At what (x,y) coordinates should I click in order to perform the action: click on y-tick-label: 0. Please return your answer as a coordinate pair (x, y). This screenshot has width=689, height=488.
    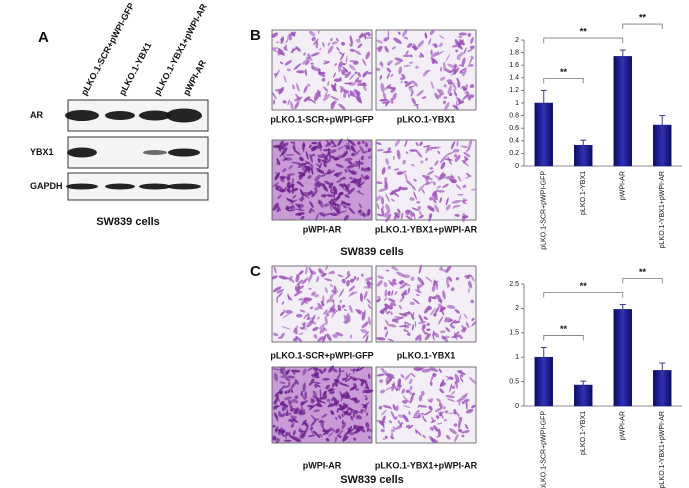
    Looking at the image, I should click on (517, 406).